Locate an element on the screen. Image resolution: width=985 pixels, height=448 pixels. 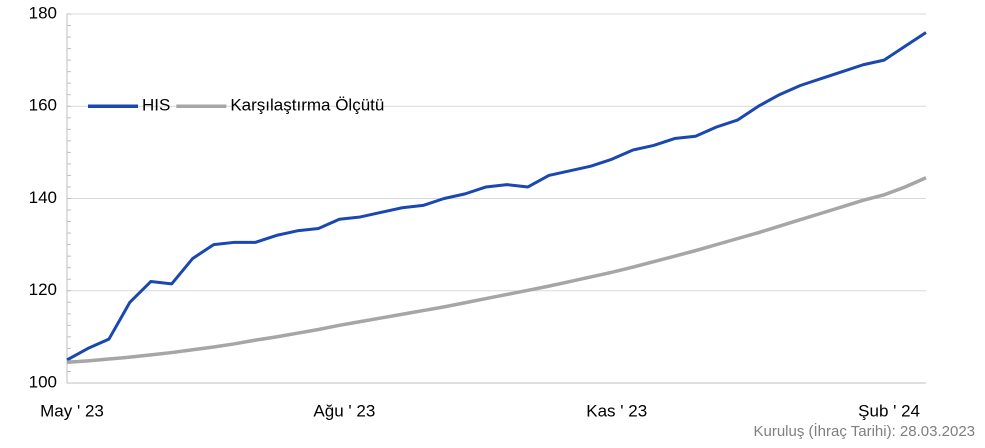
legend-label: Karşılaştırma Ölçütü is located at coordinates (307, 105).